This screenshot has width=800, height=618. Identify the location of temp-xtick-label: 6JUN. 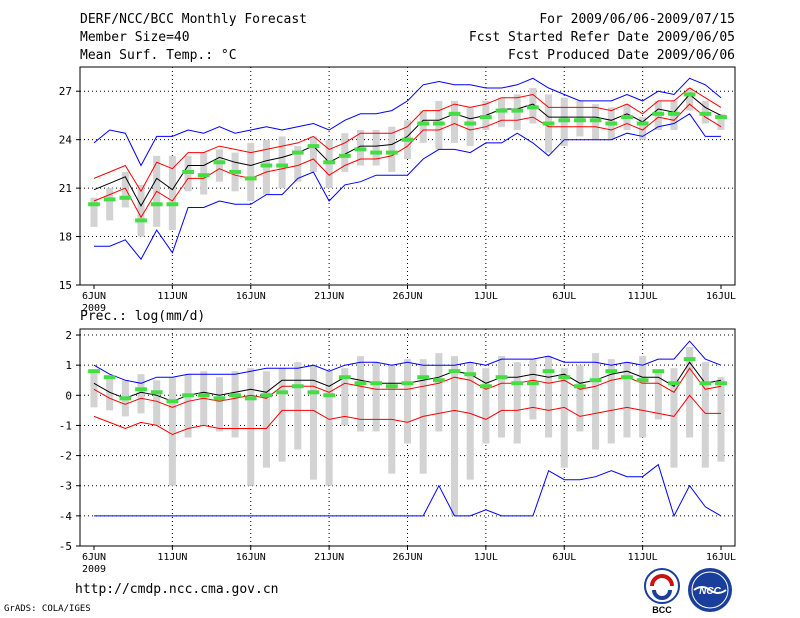
(94, 296).